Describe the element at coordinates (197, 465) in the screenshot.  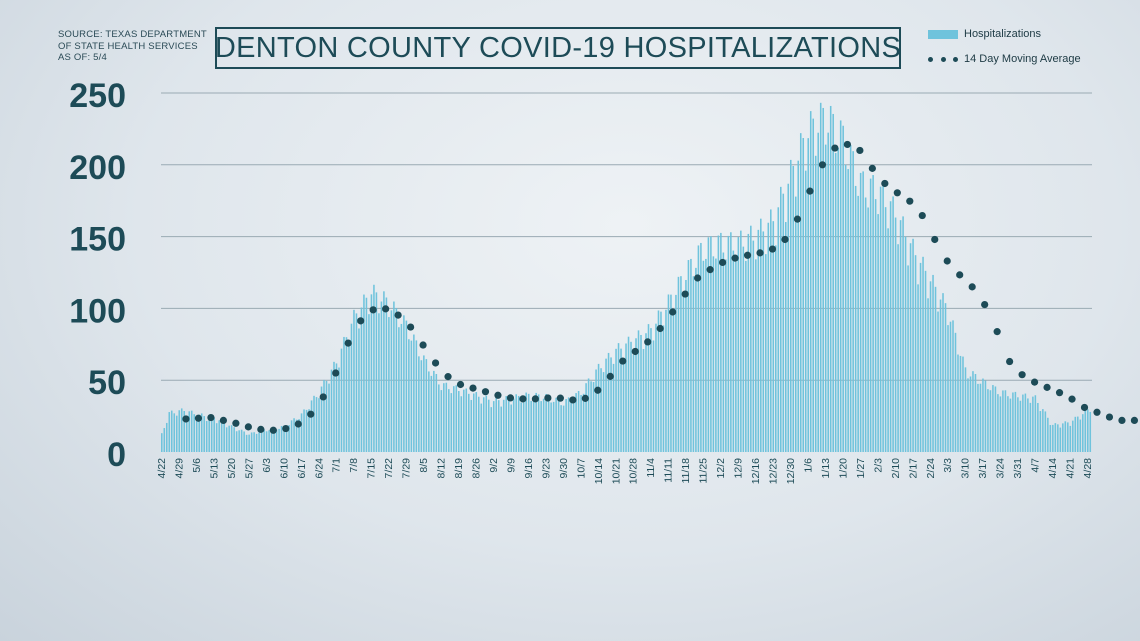
I see `x-tick-label: 5/6` at that location.